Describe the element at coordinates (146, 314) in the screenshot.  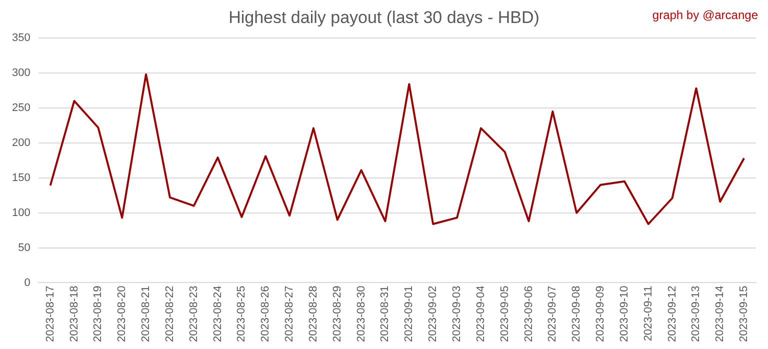
I see `x-tick-label: 2023-08-21` at that location.